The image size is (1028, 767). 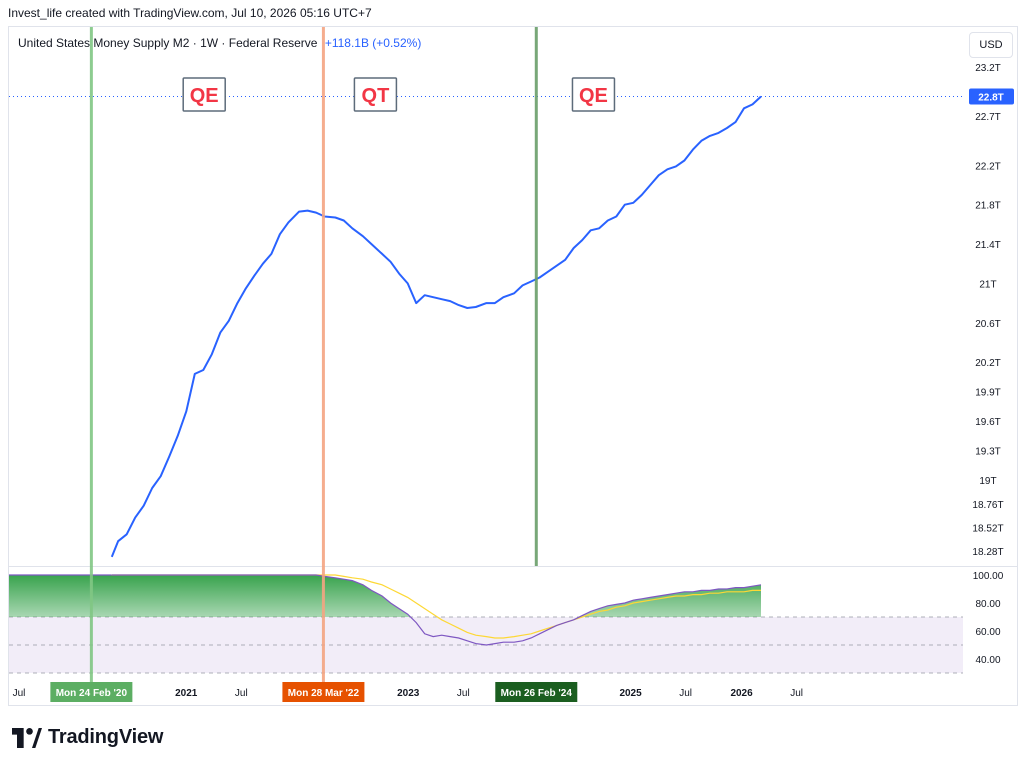 I want to click on time-tick-label: 2025, so click(x=630, y=693).